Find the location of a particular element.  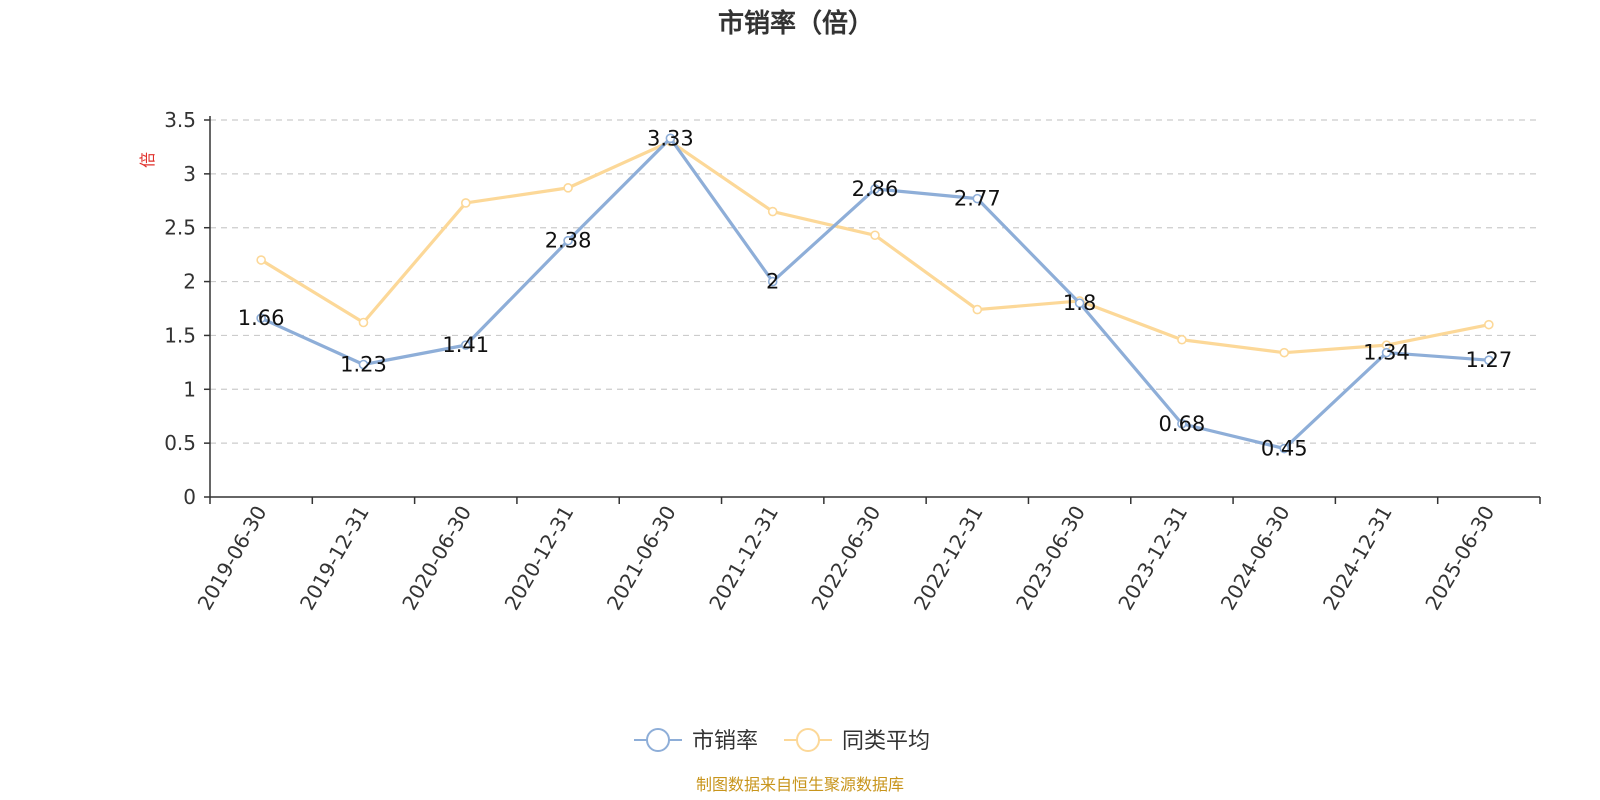

data-label: 1.66 is located at coordinates (261, 318).